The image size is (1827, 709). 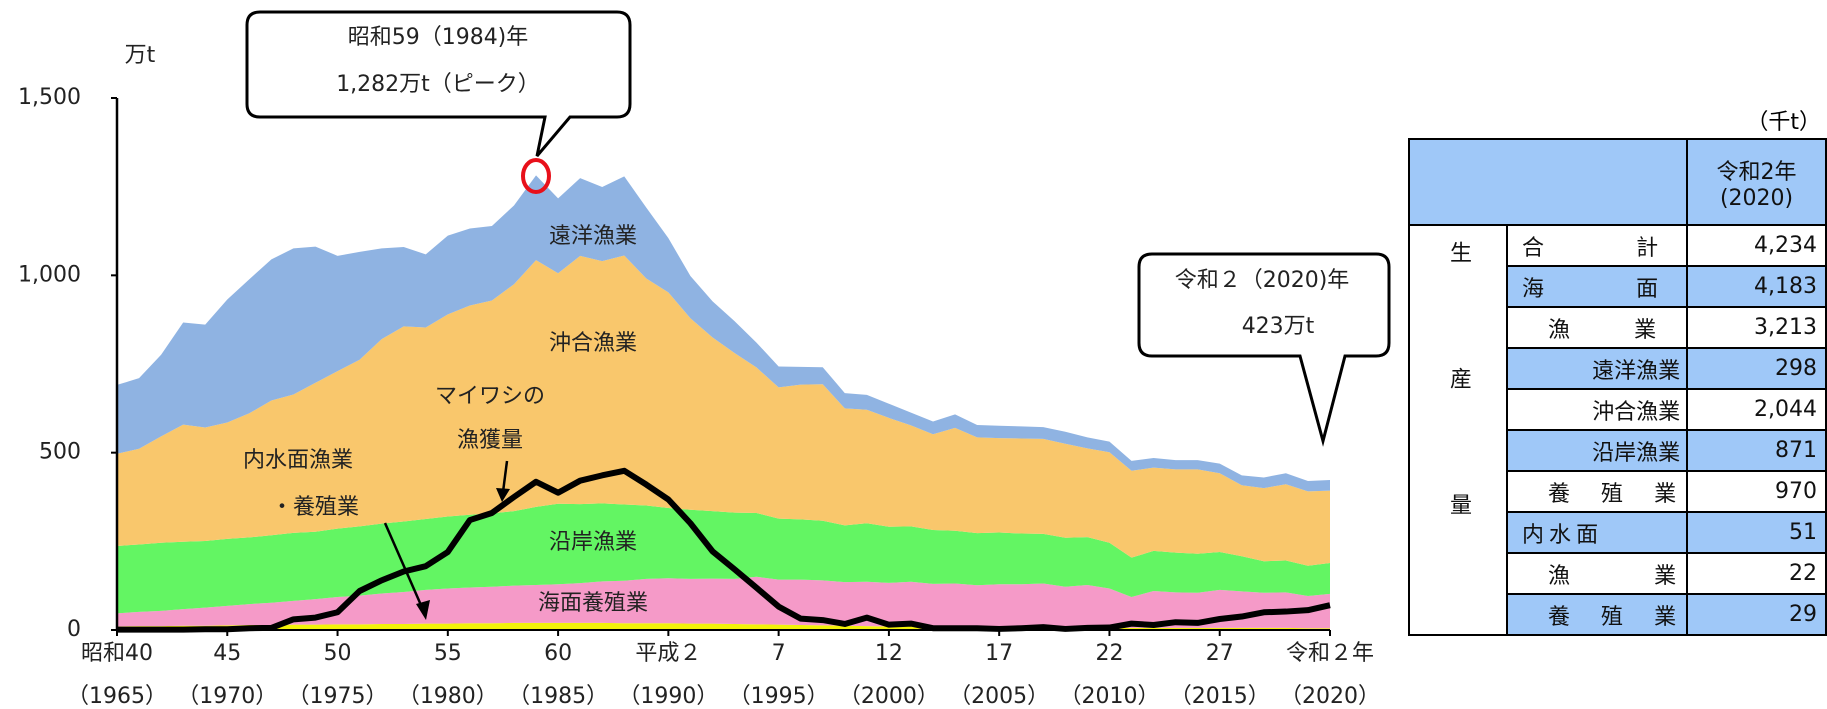 What do you see at coordinates (1109, 653) in the screenshot?
I see `x-tick-label: 22` at bounding box center [1109, 653].